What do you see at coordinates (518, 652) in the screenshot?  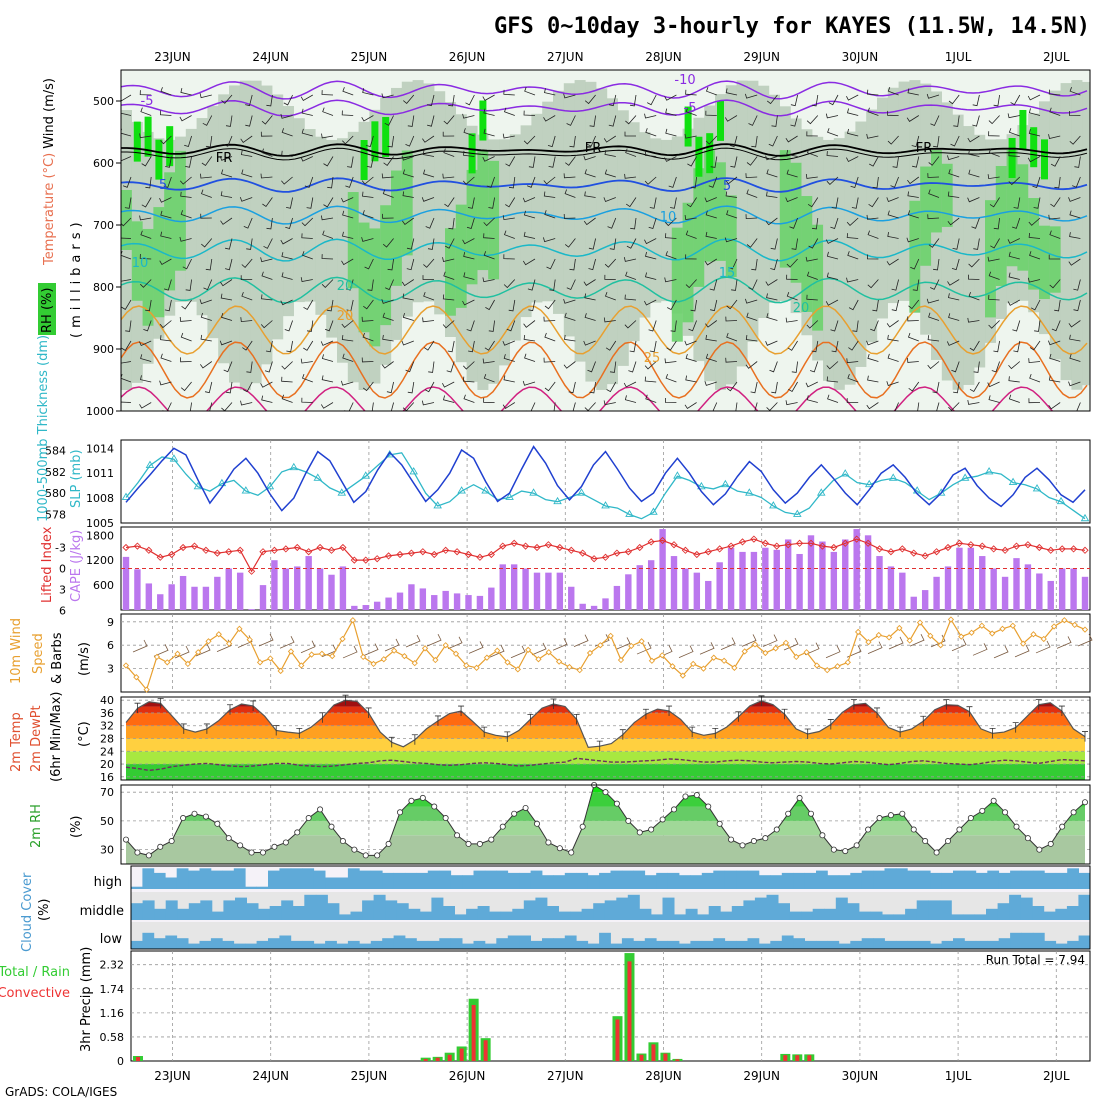 I see `surface-wind-barb` at bounding box center [518, 652].